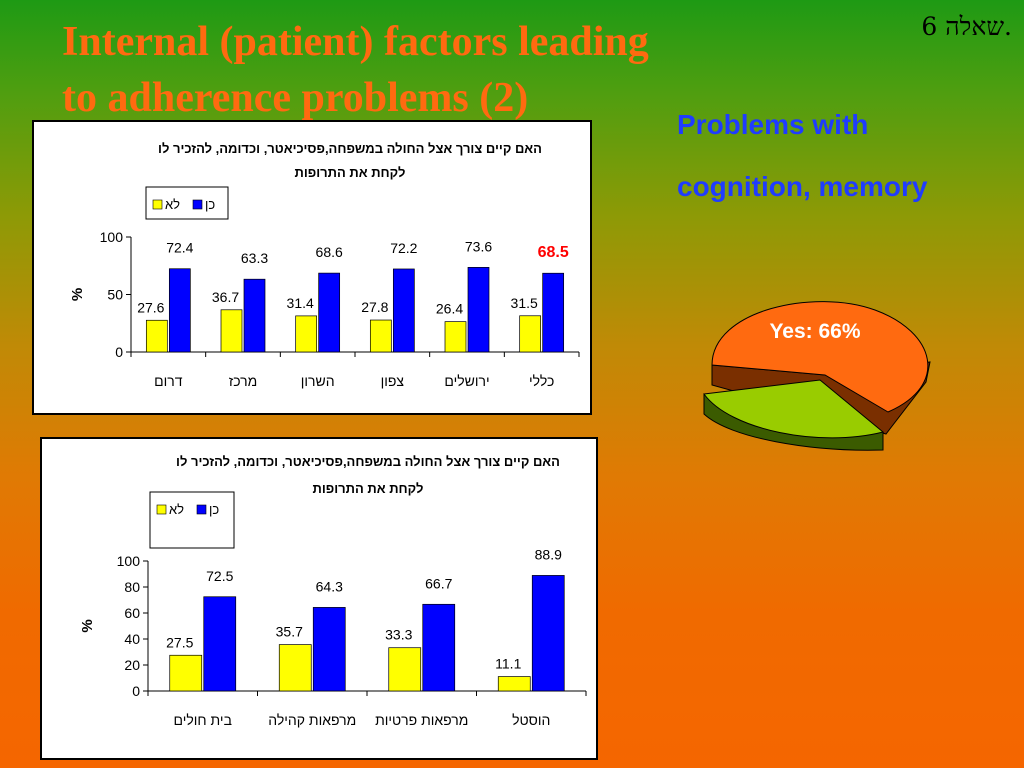 This screenshot has width=1024, height=768. I want to click on chart1-category-label-2: השרון, so click(318, 381).